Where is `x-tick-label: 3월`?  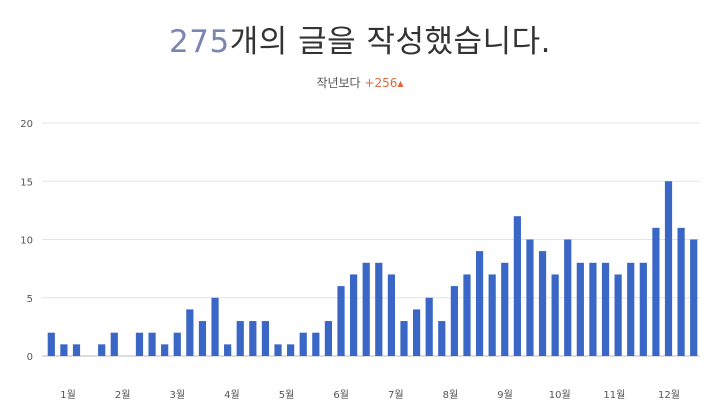
x-tick-label: 3월 is located at coordinates (177, 395).